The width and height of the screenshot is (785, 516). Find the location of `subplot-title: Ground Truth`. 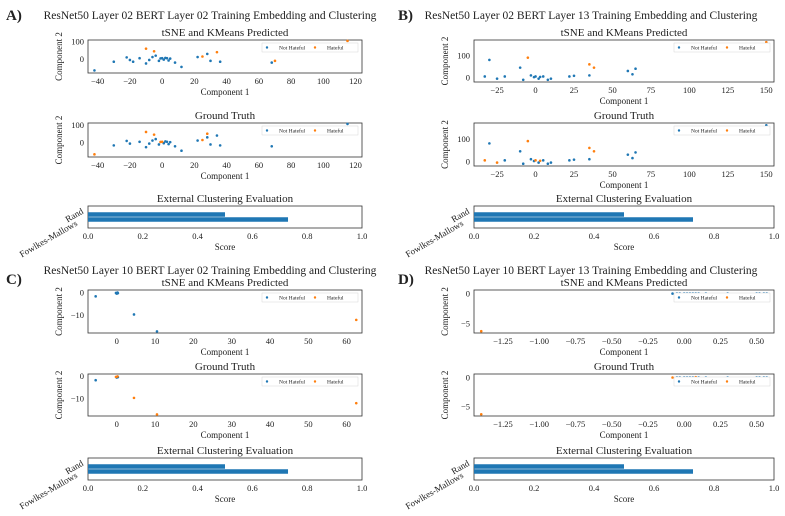

subplot-title: Ground Truth is located at coordinates (225, 367).